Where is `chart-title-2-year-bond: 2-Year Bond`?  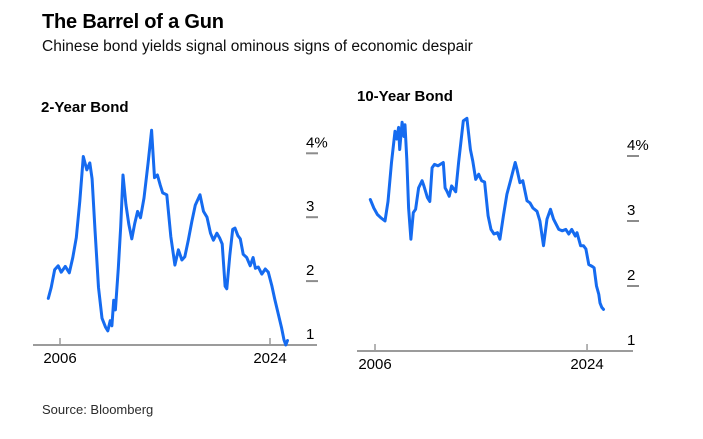 chart-title-2-year-bond: 2-Year Bond is located at coordinates (85, 107).